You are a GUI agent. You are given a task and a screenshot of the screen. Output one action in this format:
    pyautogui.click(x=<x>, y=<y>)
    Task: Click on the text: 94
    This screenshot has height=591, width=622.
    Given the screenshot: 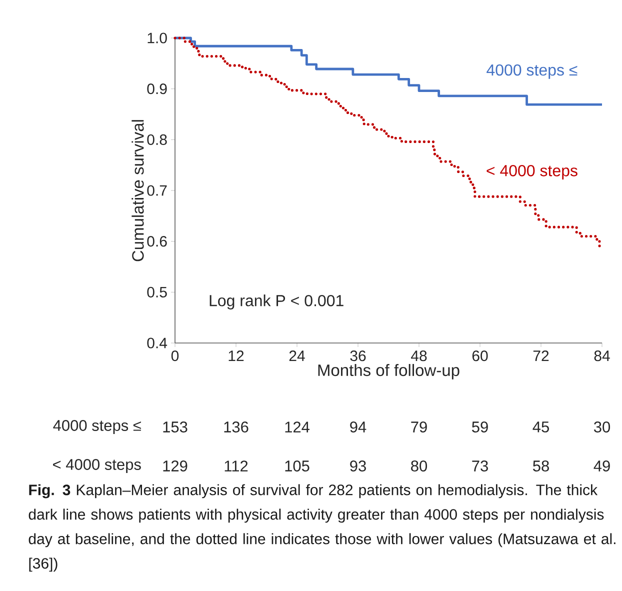 What is the action you would take?
    pyautogui.click(x=358, y=427)
    